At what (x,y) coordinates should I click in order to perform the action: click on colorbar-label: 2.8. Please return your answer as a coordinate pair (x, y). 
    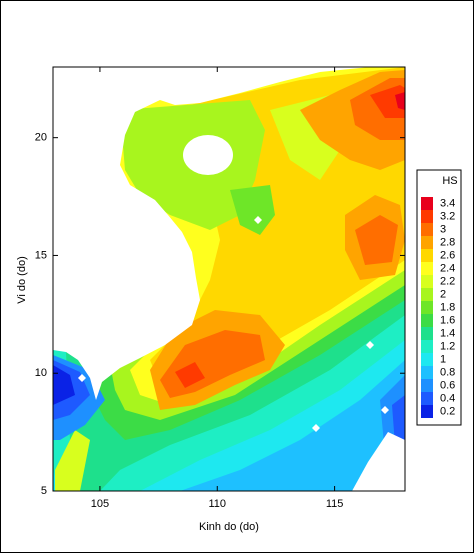
    Looking at the image, I should click on (447, 242).